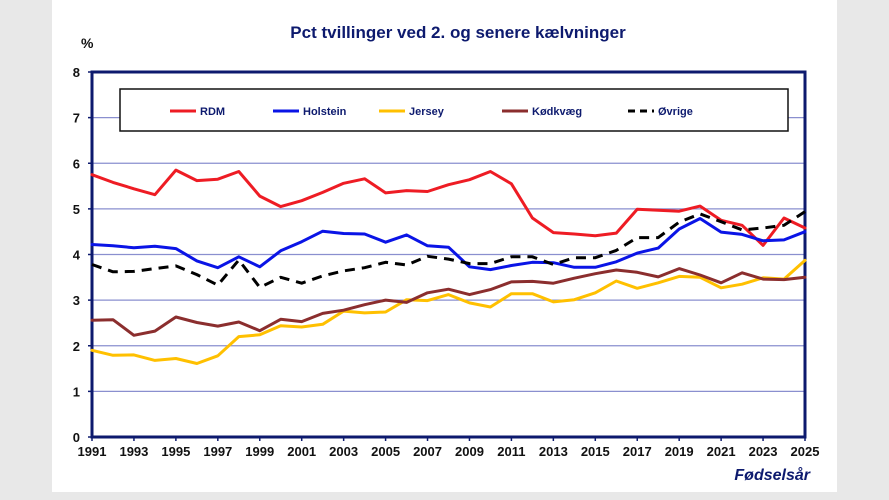 The width and height of the screenshot is (889, 500). What do you see at coordinates (217, 451) in the screenshot?
I see `x-tick-label: 1997` at bounding box center [217, 451].